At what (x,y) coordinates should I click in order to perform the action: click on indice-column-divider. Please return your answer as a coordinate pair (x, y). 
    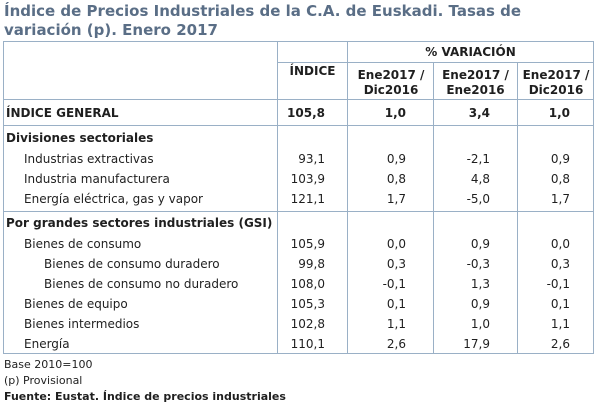
    Looking at the image, I should click on (347, 197).